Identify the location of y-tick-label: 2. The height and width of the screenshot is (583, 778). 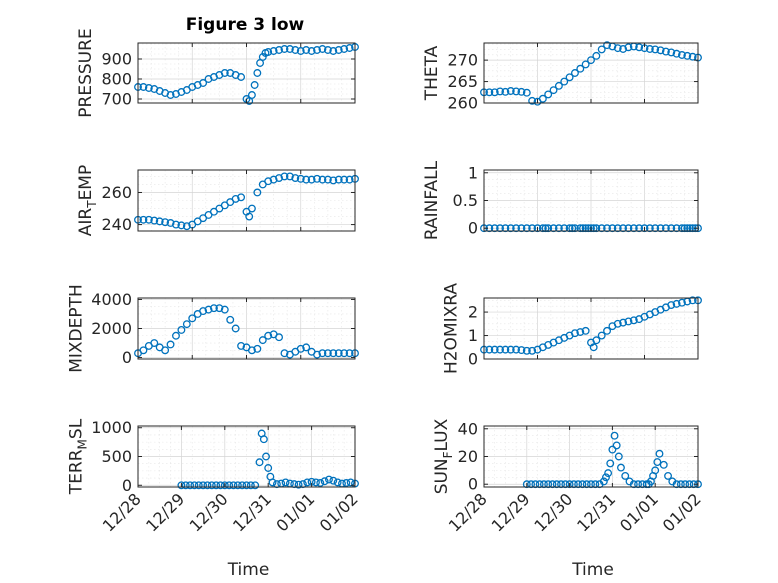
(473, 312).